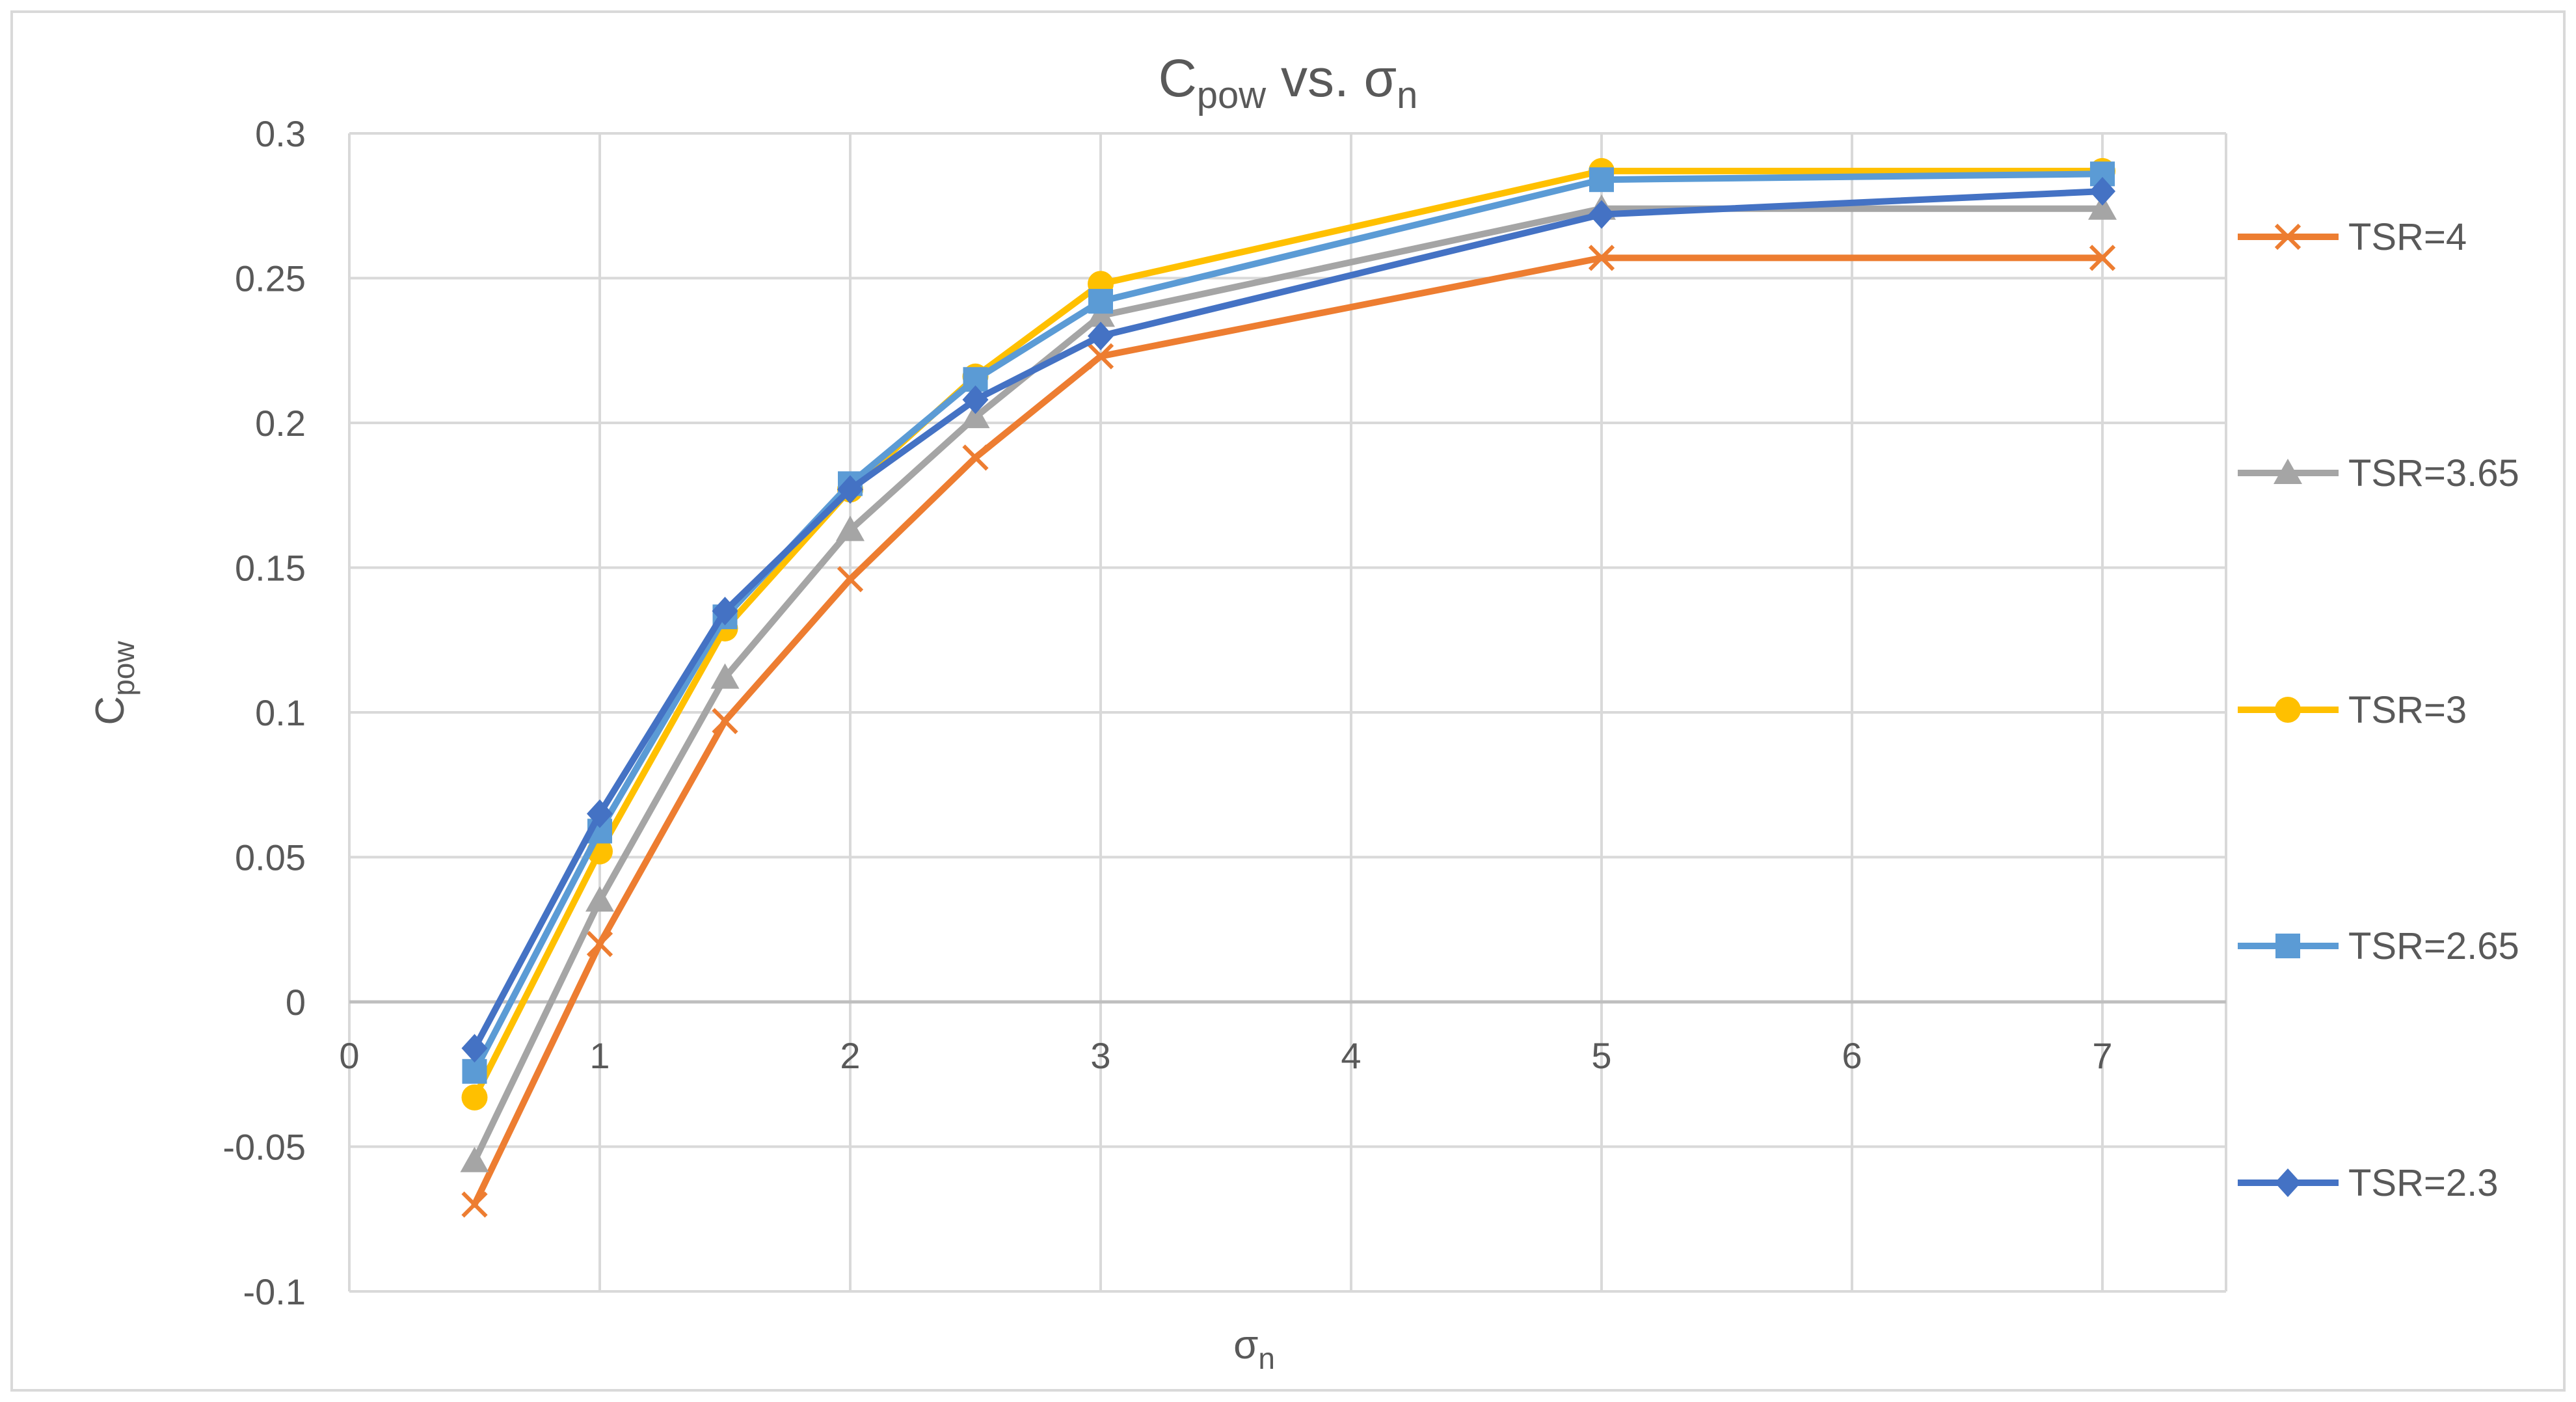 The image size is (2576, 1402). What do you see at coordinates (270, 278) in the screenshot?
I see `y-tick-label: 0.25` at bounding box center [270, 278].